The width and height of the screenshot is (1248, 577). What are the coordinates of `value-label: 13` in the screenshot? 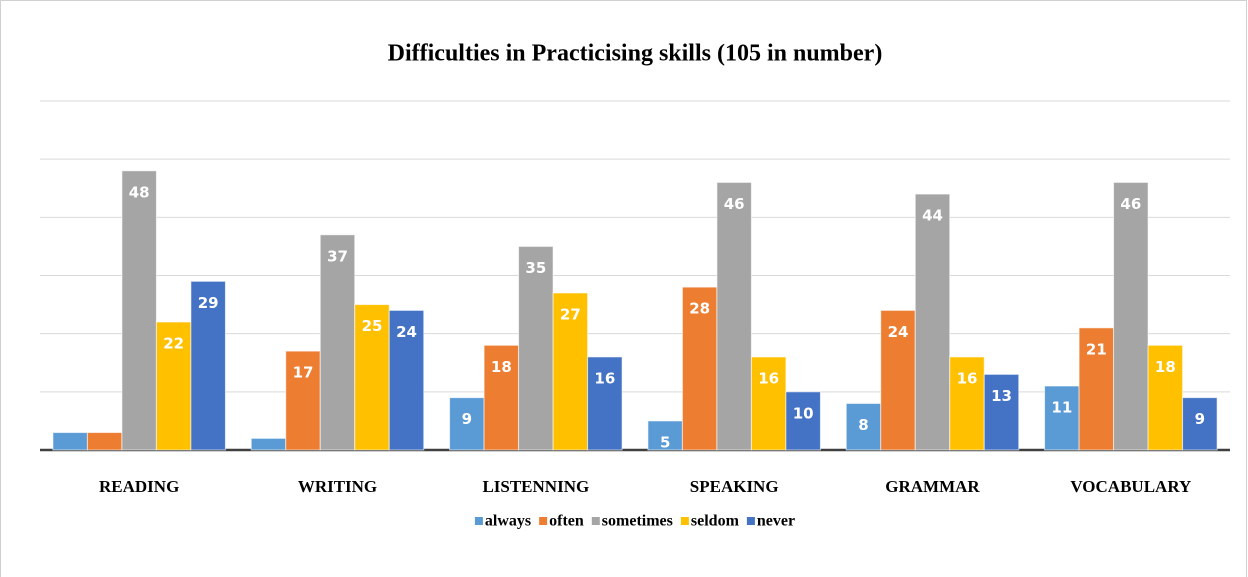 It's located at (1001, 396).